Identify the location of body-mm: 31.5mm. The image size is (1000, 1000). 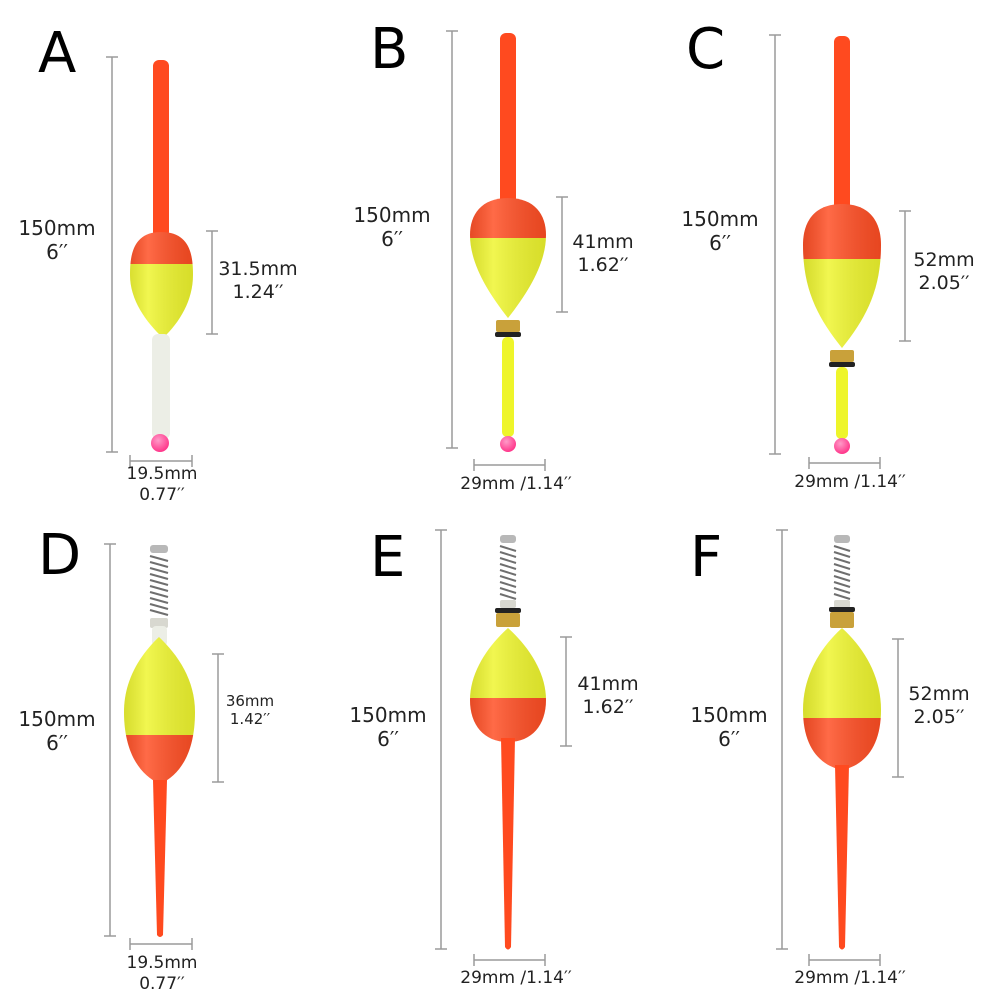
(258, 269).